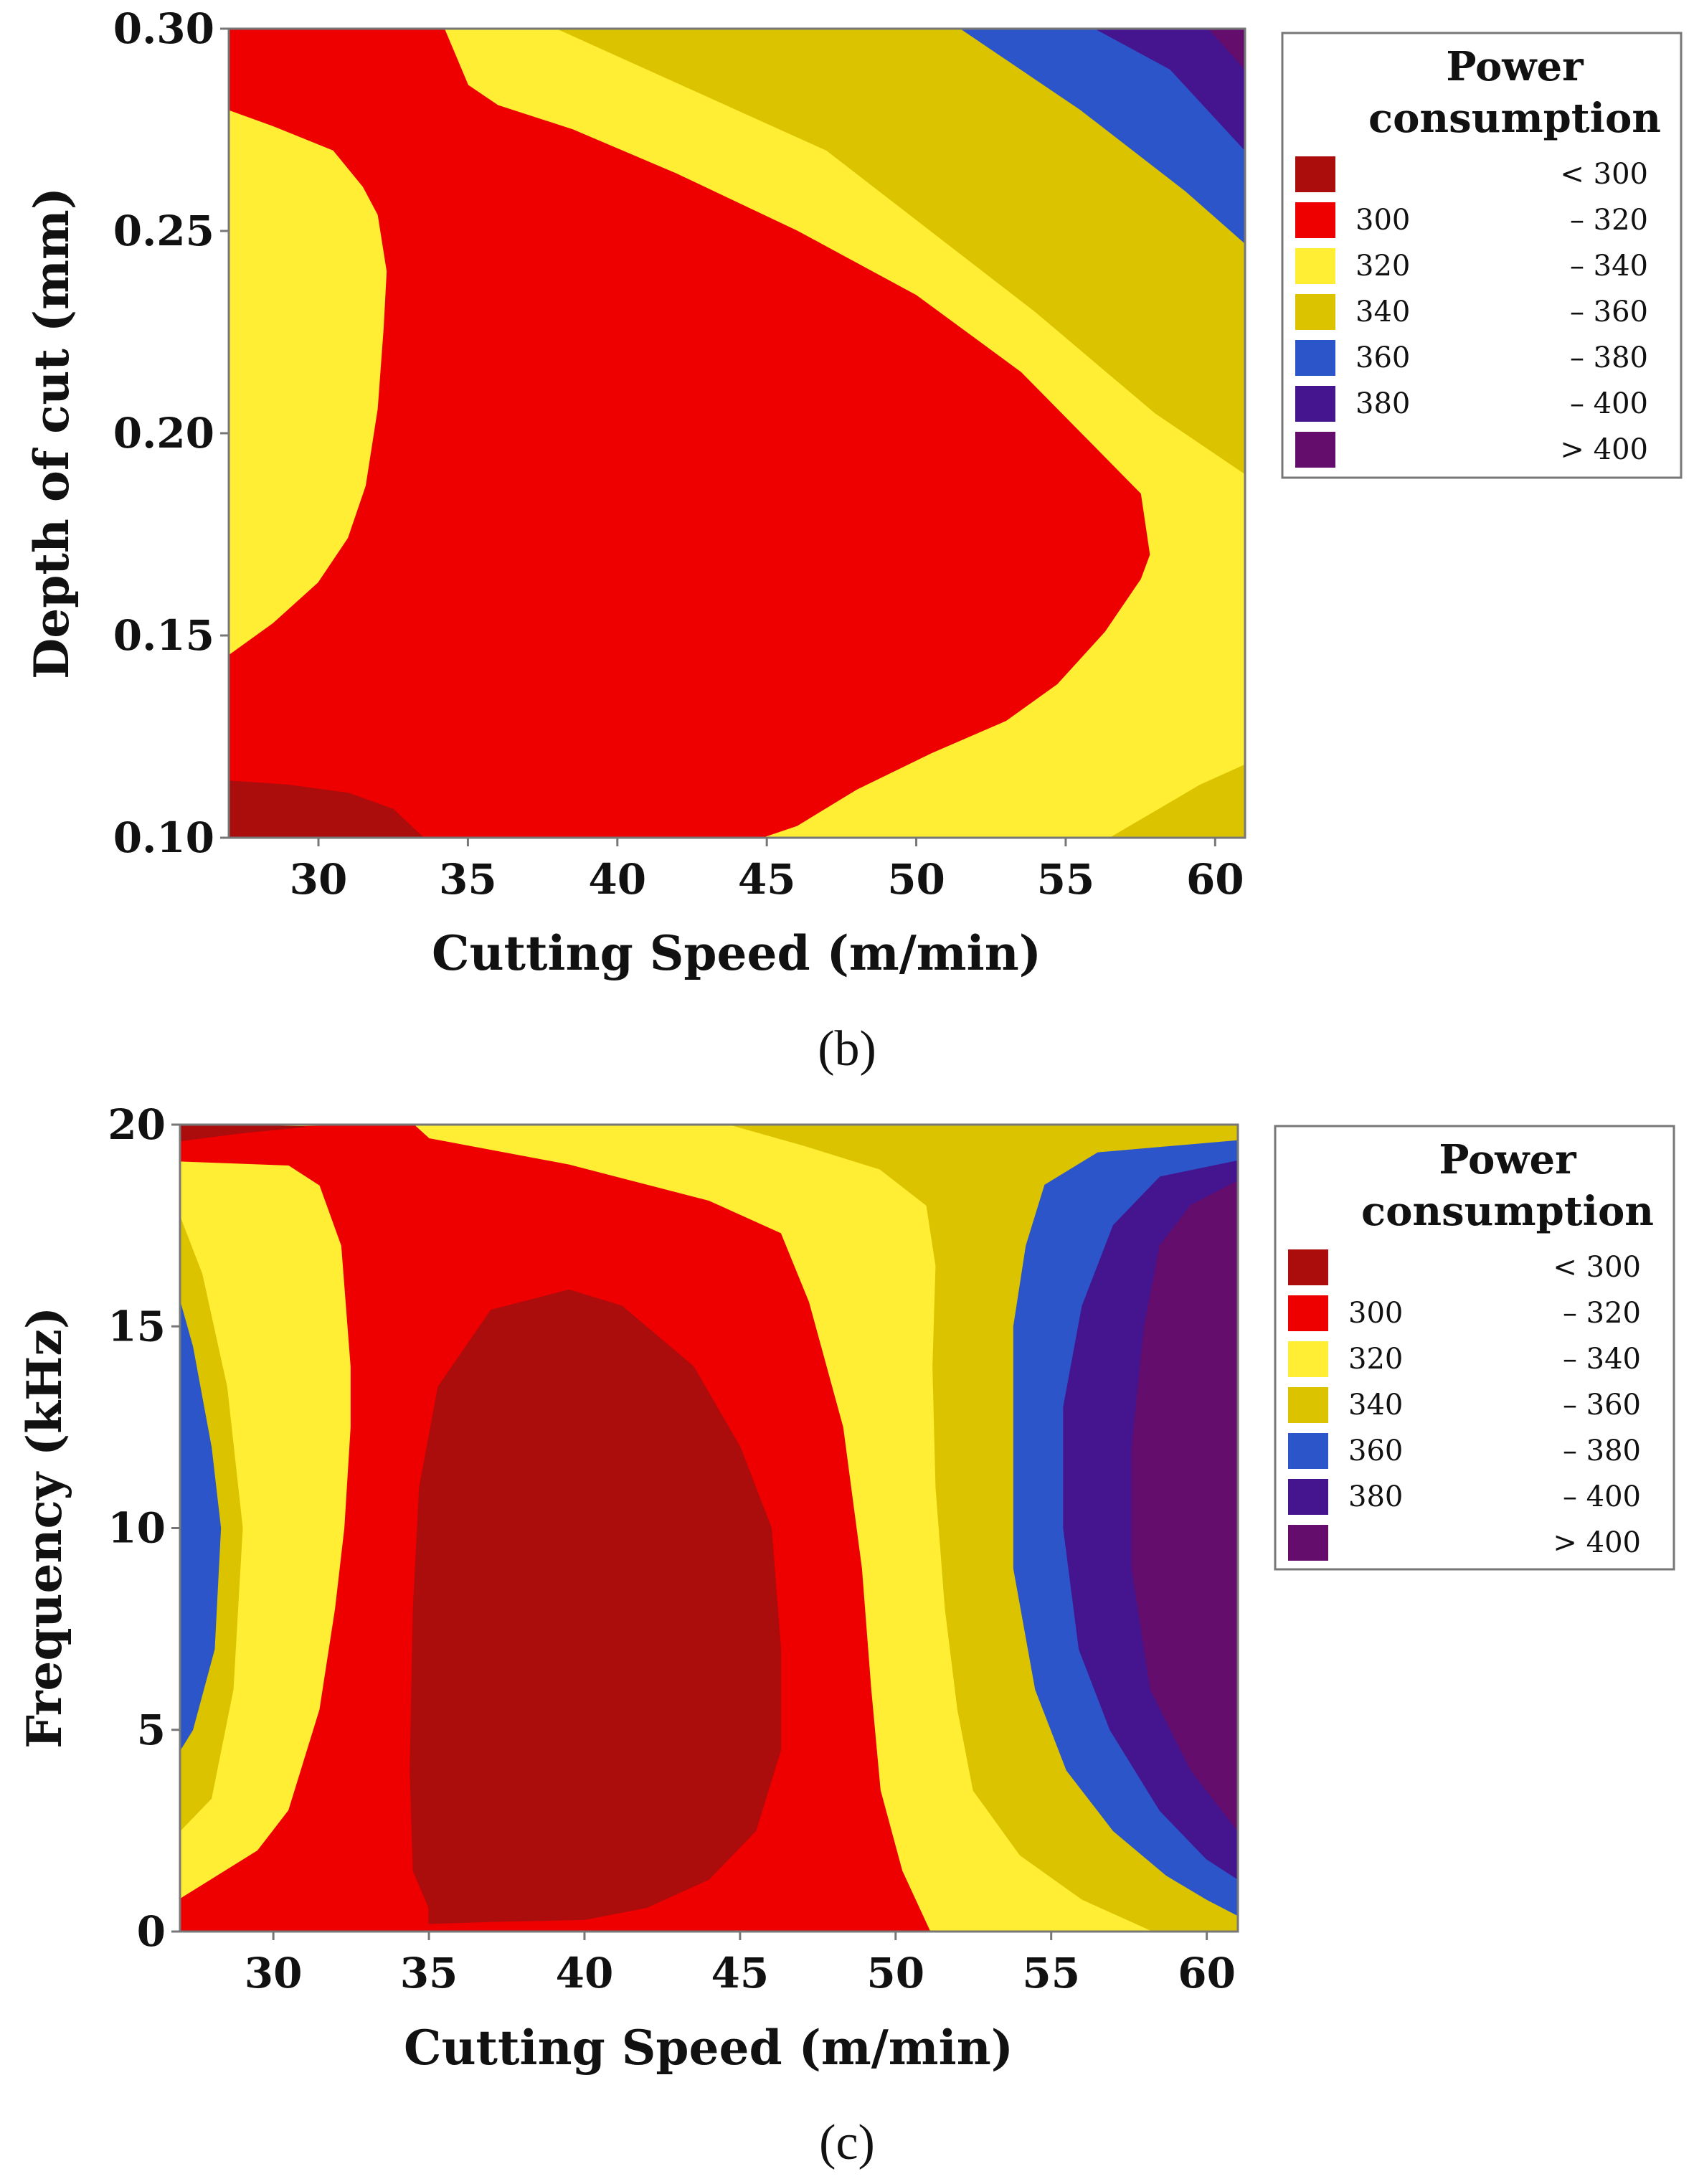 The width and height of the screenshot is (1694, 2184). I want to click on panel-label: (b), so click(847, 1049).